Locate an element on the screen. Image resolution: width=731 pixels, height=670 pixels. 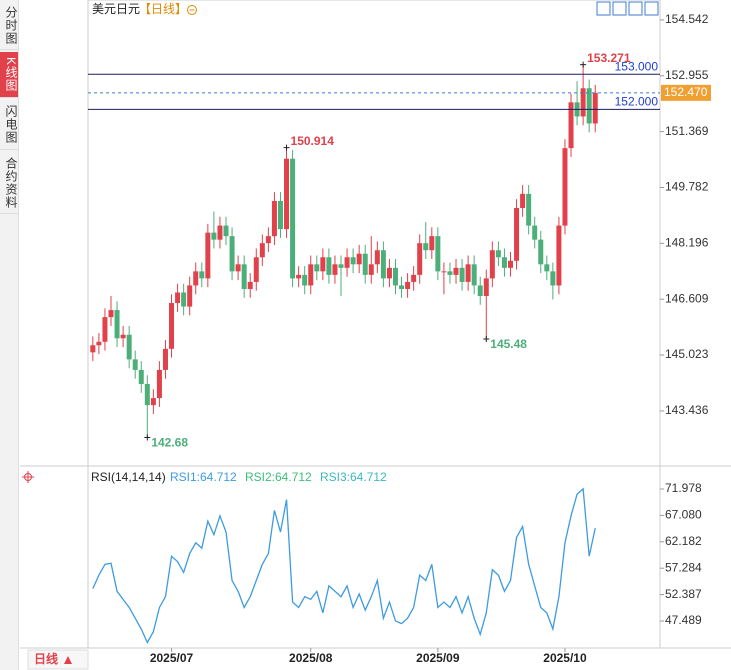
price-line-label: 152.000 is located at coordinates (637, 102).